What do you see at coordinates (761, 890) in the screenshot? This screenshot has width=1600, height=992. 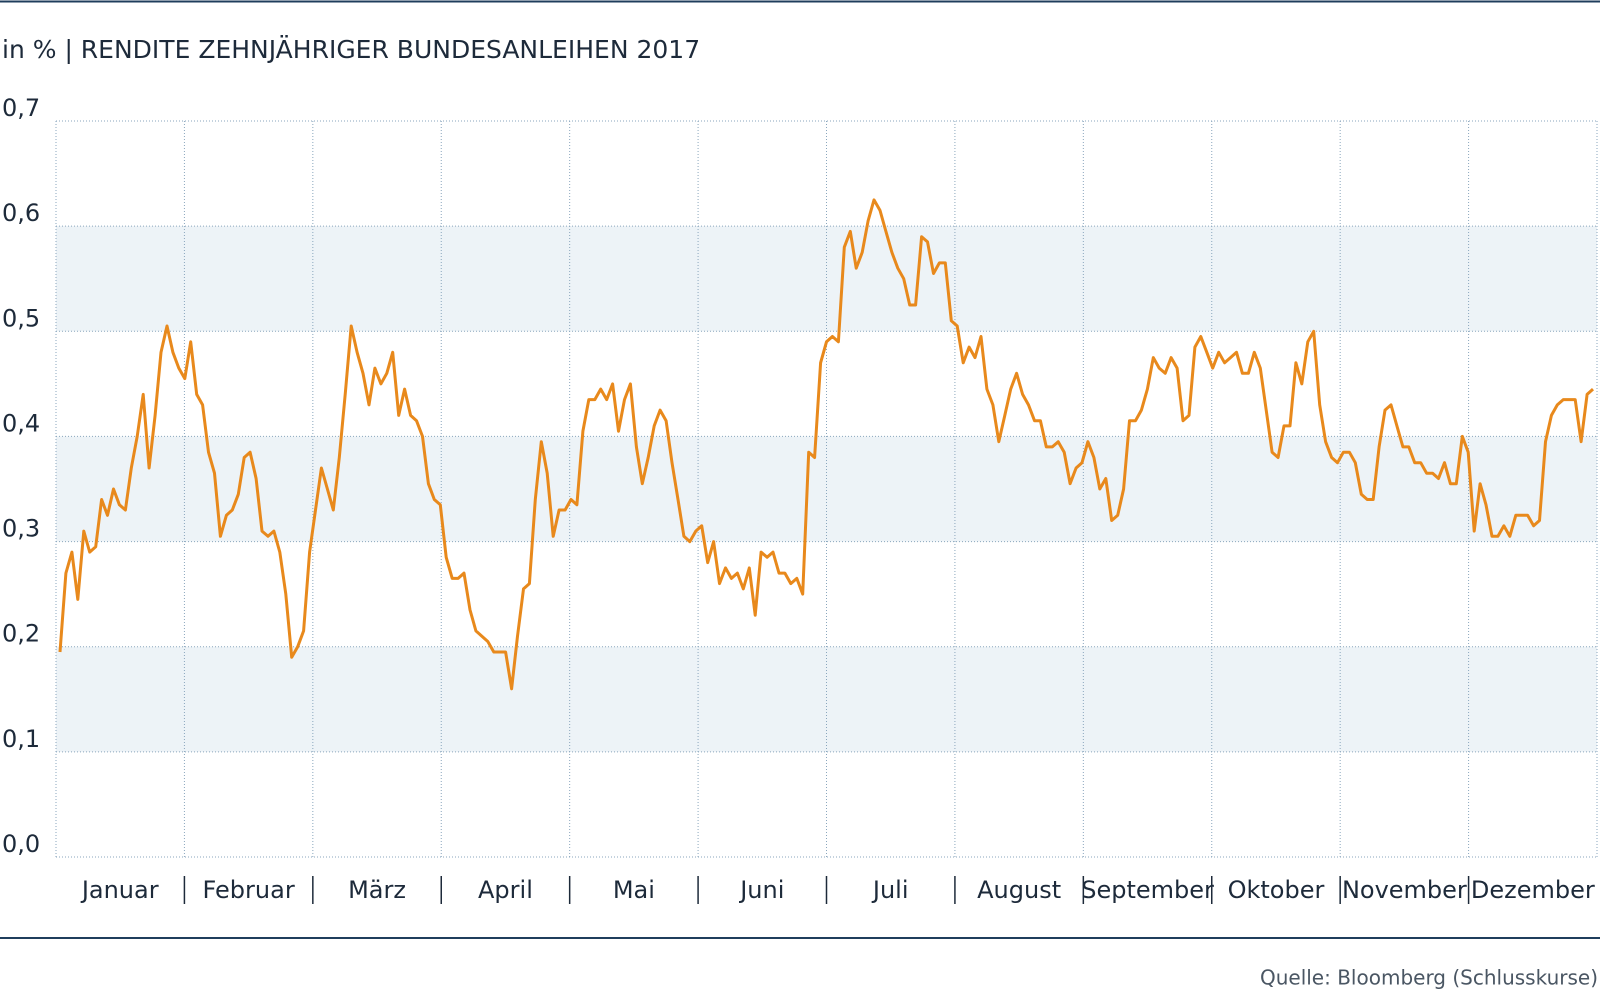 I see `x-tick-label: Juni` at bounding box center [761, 890].